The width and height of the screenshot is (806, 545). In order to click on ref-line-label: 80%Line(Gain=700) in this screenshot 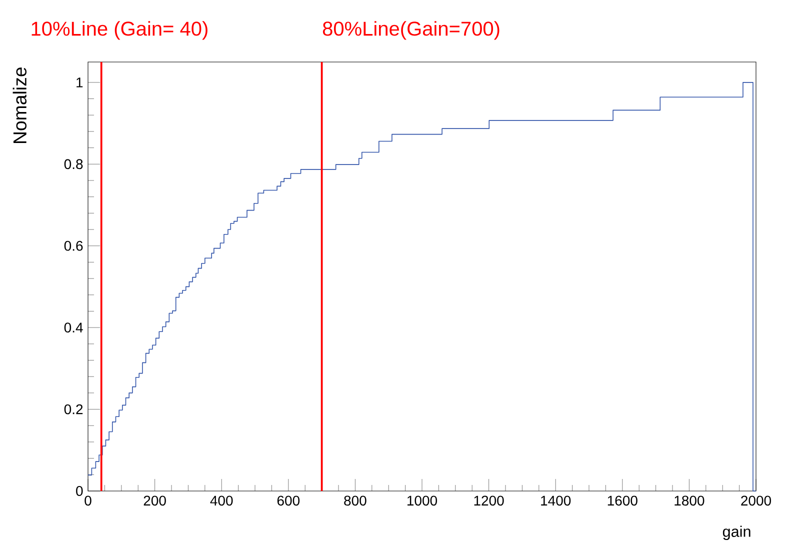, I will do `click(411, 30)`.